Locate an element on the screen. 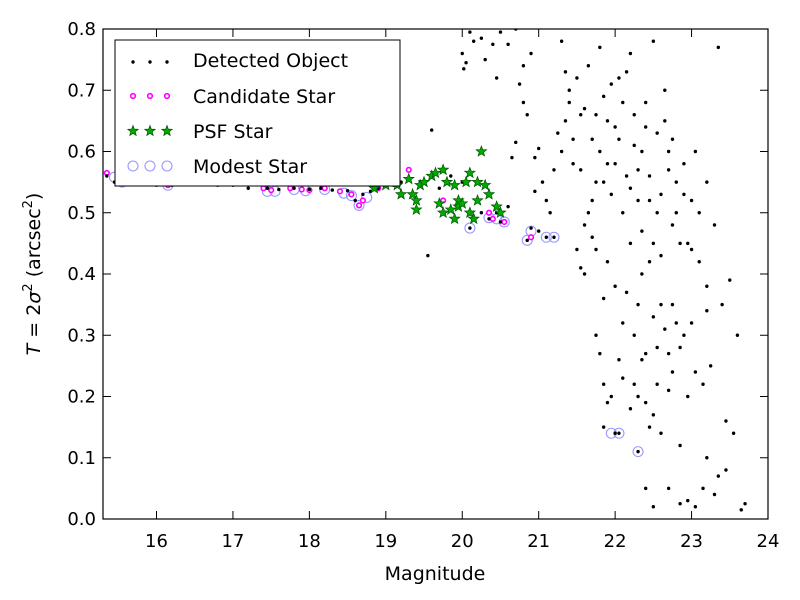 The image size is (800, 600). x-tick-label: 24 is located at coordinates (768, 541).